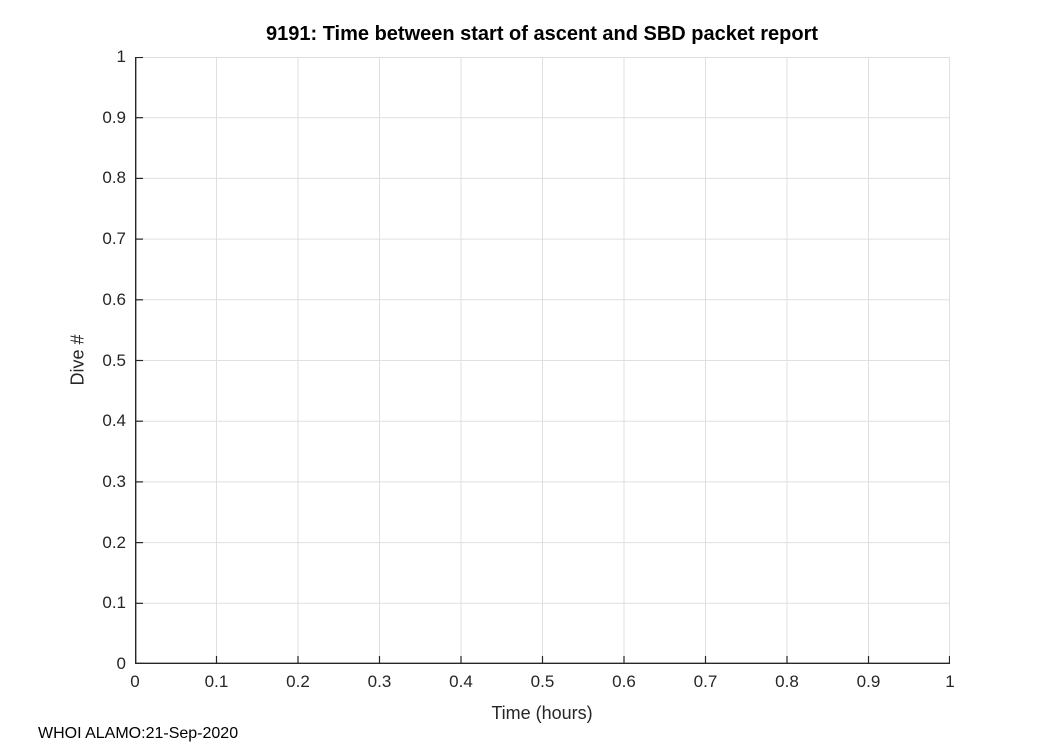 Image resolution: width=1050 pixels, height=750 pixels. I want to click on y-tick-label: 0.9, so click(114, 117).